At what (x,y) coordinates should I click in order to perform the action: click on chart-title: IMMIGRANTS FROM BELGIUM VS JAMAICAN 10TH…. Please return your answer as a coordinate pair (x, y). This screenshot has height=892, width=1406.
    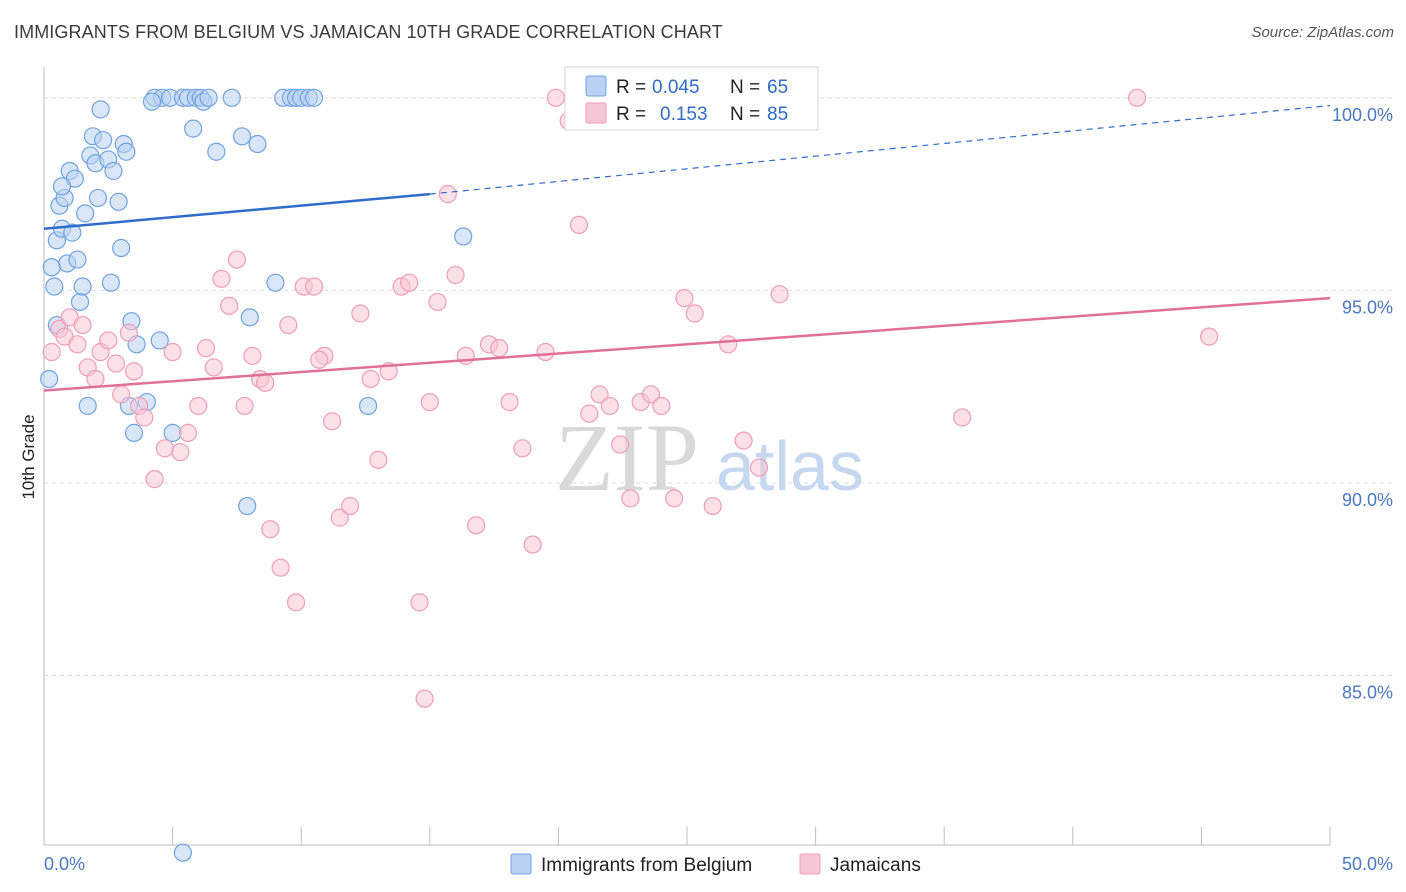
    Looking at the image, I should click on (368, 32).